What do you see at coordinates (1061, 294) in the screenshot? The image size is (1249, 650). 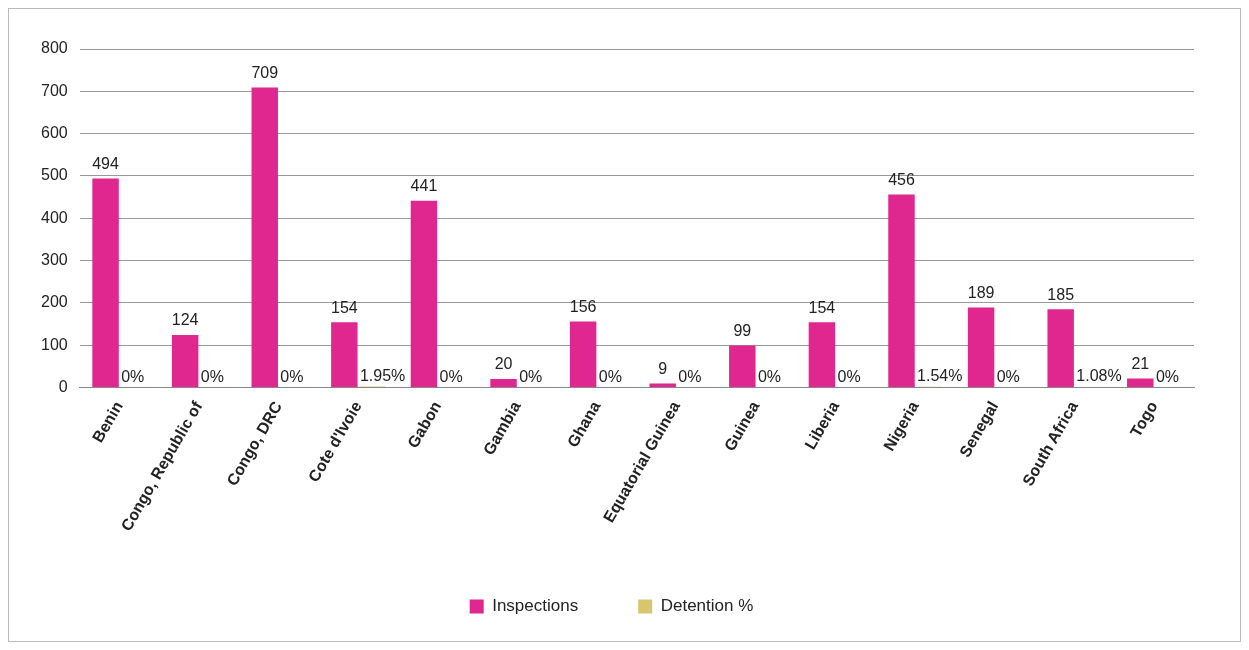 I see `data-label: 185` at bounding box center [1061, 294].